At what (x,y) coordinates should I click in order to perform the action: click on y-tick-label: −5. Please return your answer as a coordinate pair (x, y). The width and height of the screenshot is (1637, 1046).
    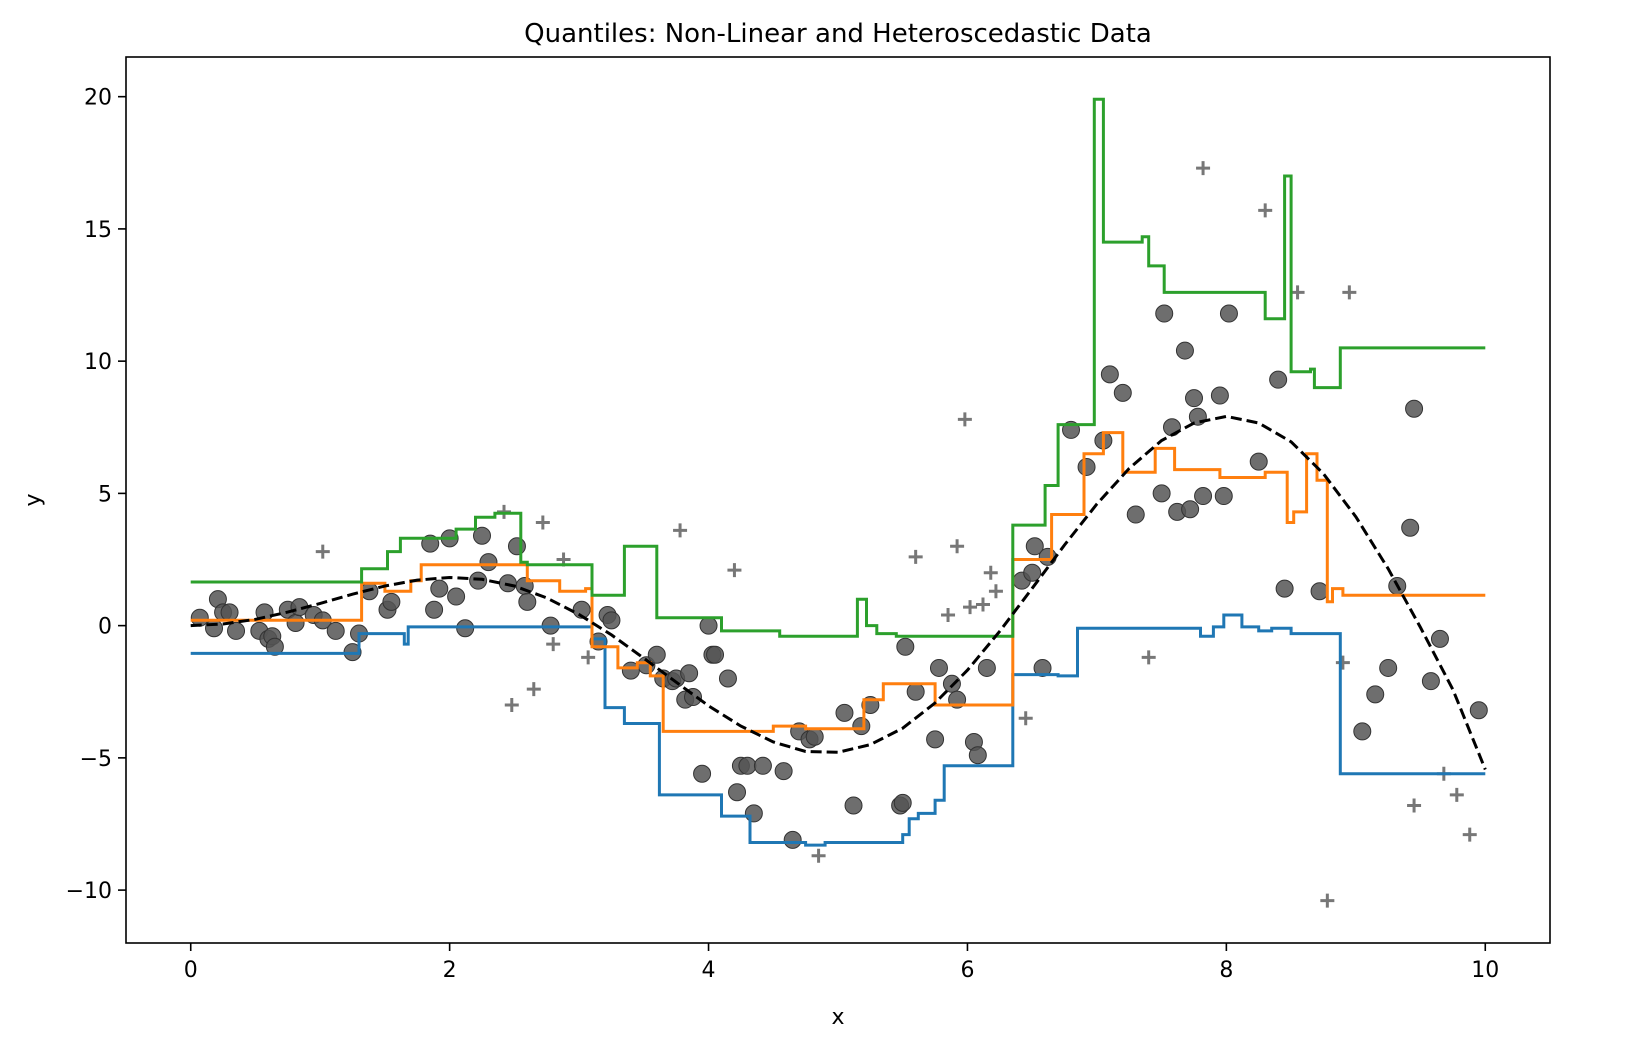
    Looking at the image, I should click on (96, 759).